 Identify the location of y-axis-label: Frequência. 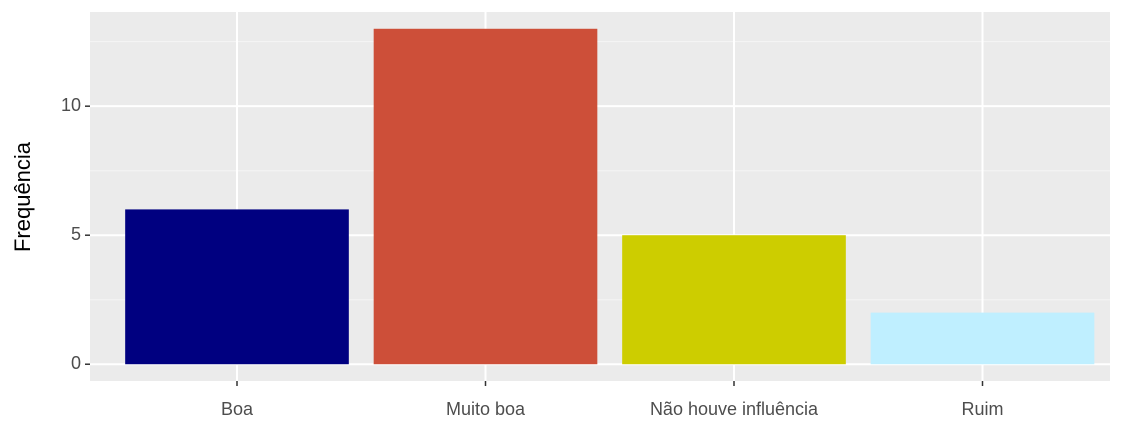
(22, 196).